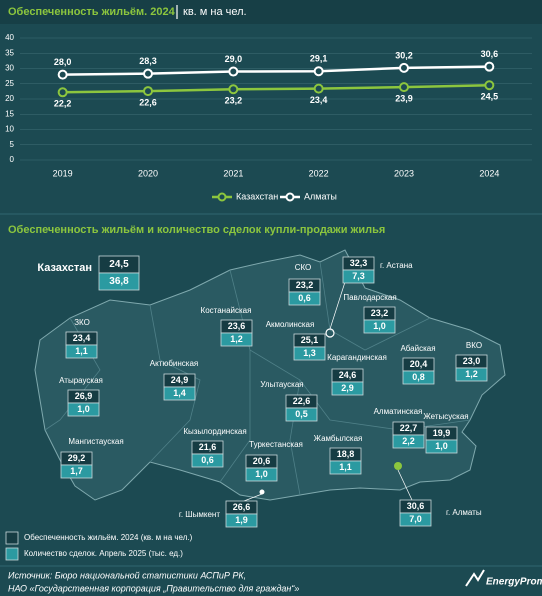  Describe the element at coordinates (358, 276) in the screenshot. I see `deals-label: 7,3` at that location.